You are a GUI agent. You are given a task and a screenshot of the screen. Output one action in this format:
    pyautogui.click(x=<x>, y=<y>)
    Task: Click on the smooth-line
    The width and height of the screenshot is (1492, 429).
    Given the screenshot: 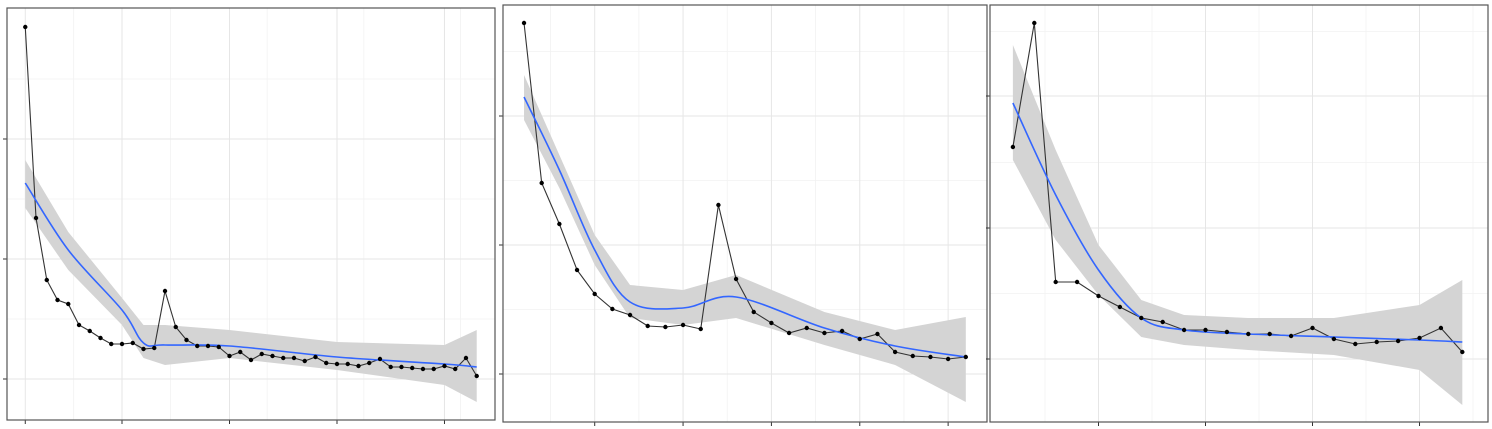 What is the action you would take?
    pyautogui.click(x=250, y=275)
    